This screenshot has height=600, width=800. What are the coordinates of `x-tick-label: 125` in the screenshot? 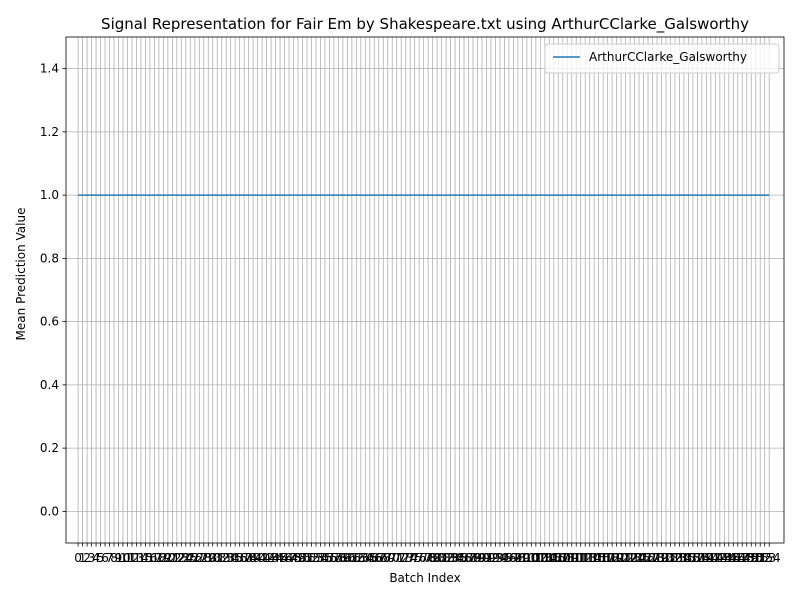 It's located at (639, 558).